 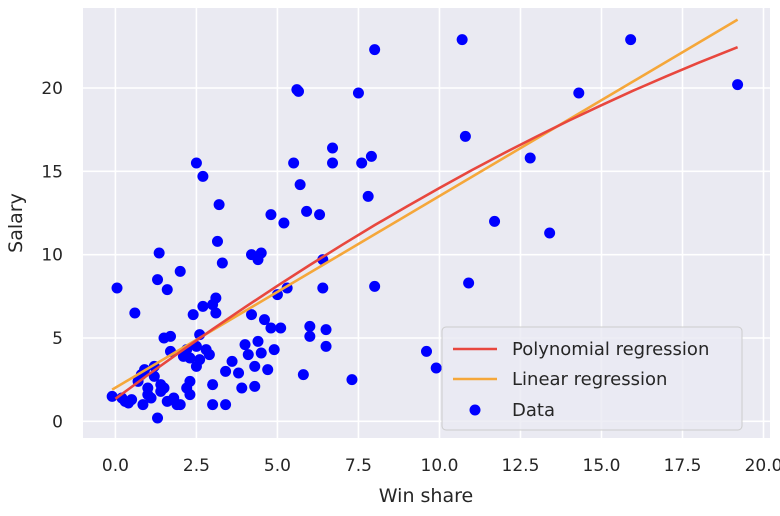 What do you see at coordinates (196, 466) in the screenshot?
I see `x-tick-label: 2.5` at bounding box center [196, 466].